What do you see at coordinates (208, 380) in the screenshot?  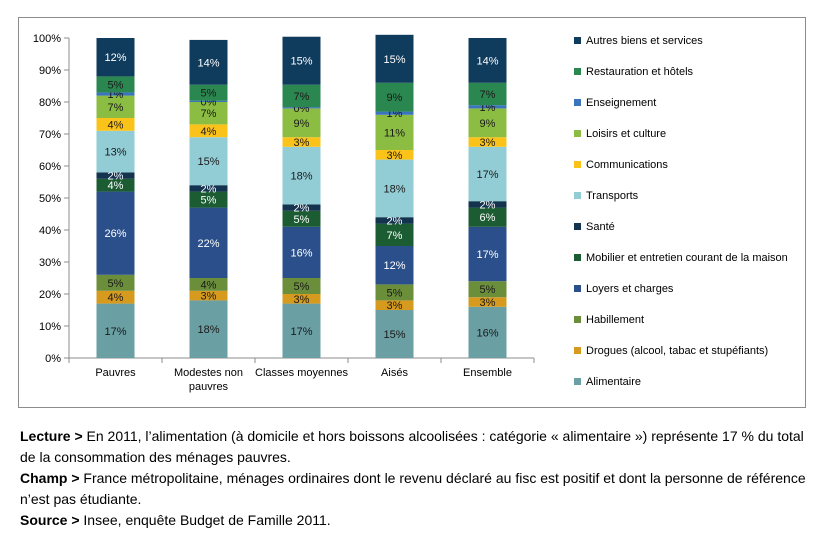 I see `x-category-label: Modestes non pauvres` at bounding box center [208, 380].